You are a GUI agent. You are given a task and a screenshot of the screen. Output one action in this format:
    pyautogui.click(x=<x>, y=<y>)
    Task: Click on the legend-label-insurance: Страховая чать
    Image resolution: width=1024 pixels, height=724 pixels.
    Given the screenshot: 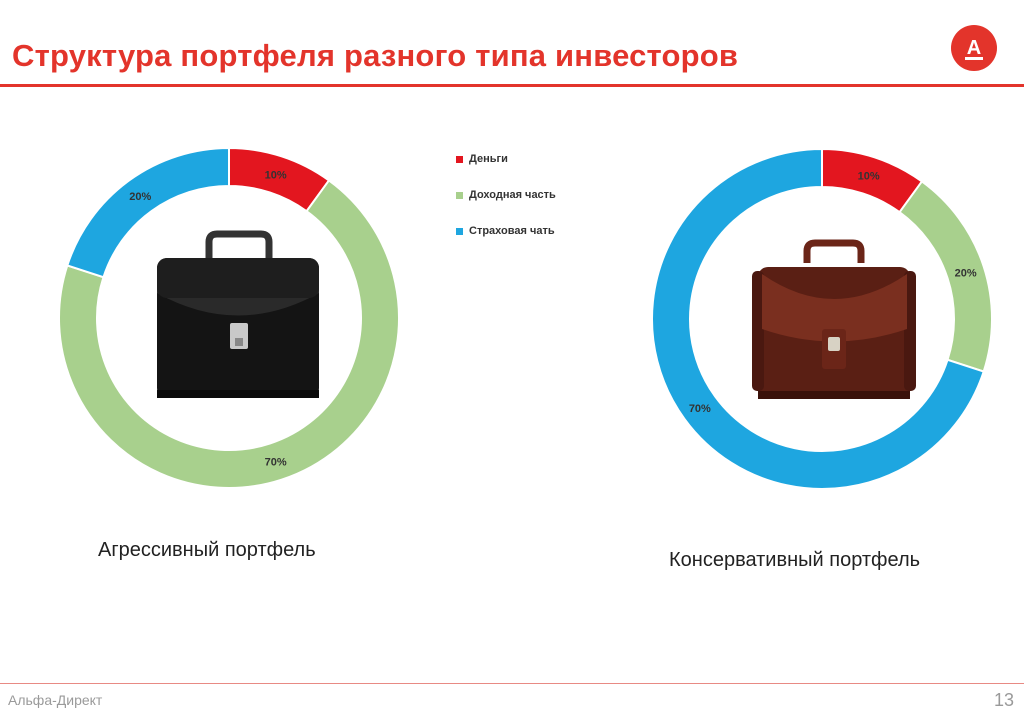 What is the action you would take?
    pyautogui.click(x=512, y=231)
    